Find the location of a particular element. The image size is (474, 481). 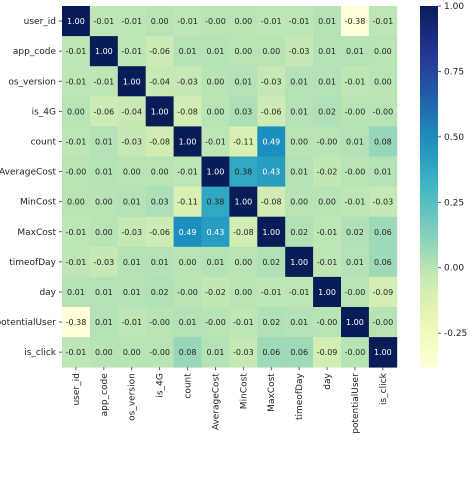

cell-value-label: -0.38 is located at coordinates (355, 21).